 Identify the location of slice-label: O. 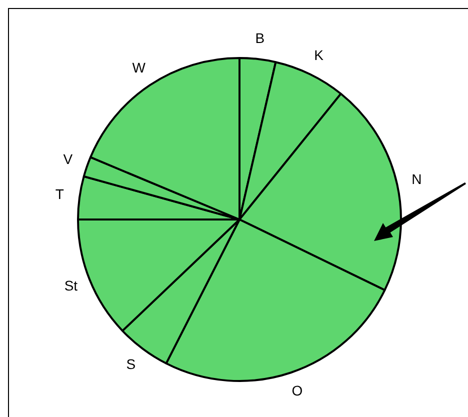
(297, 390).